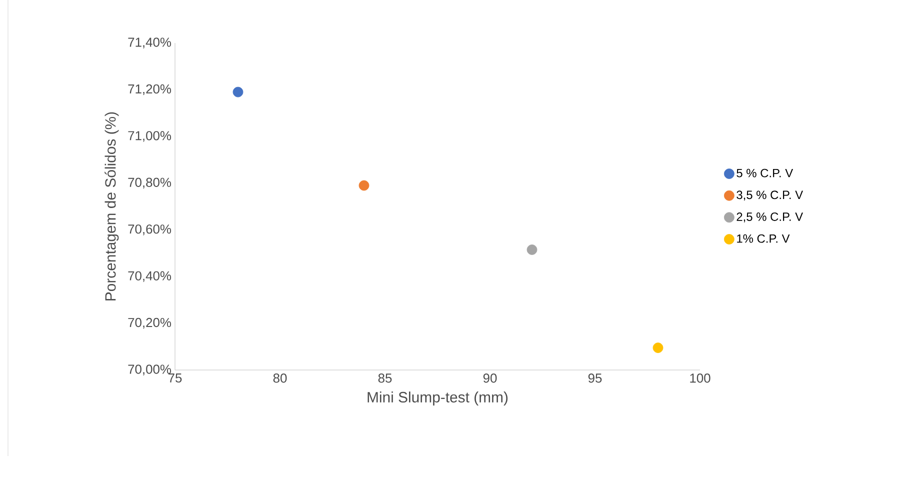 The height and width of the screenshot is (481, 904). What do you see at coordinates (111, 206) in the screenshot?
I see `y-axis-title: Porcentagem de Sólidos (%)` at bounding box center [111, 206].